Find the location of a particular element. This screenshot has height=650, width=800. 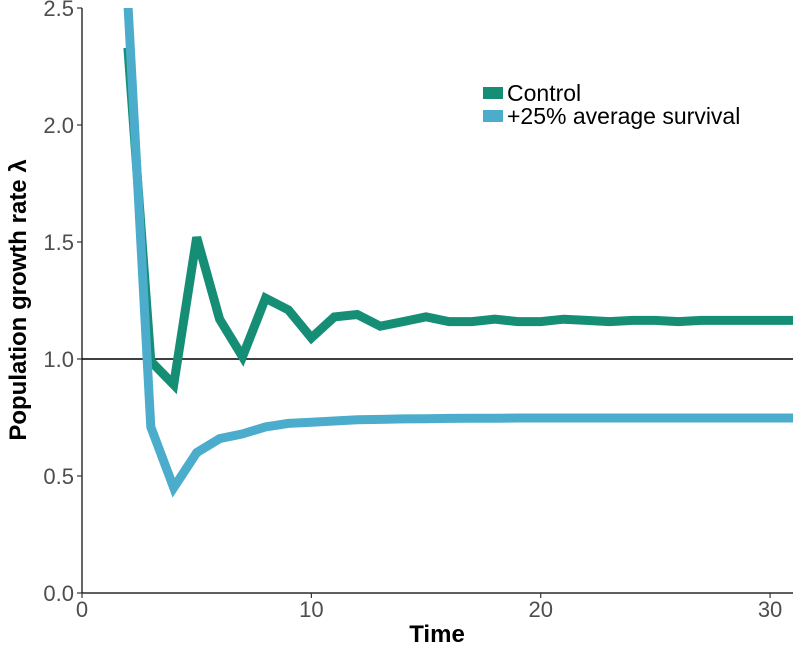

y-tick-label: 2.5 is located at coordinates (58, 10).